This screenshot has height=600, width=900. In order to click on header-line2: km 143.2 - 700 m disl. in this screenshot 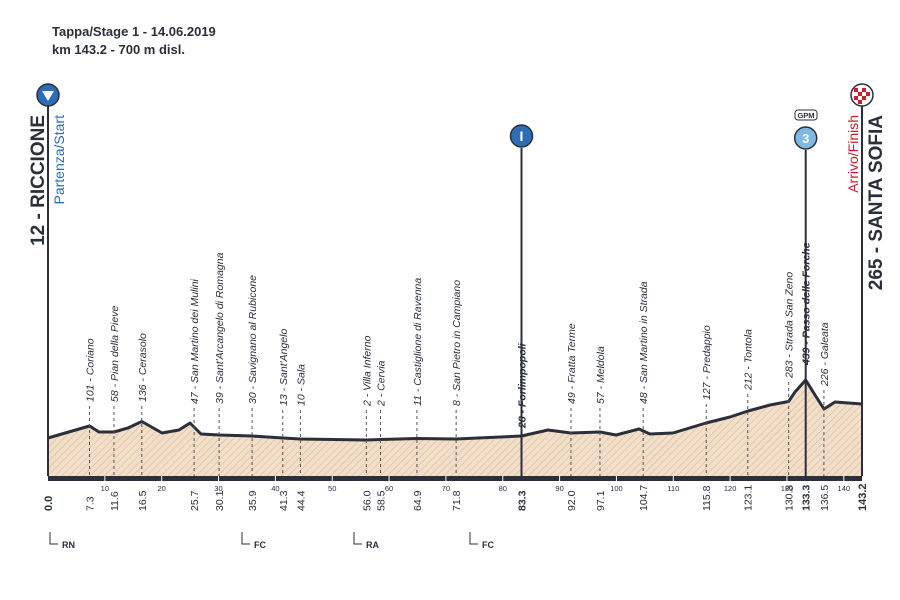, I will do `click(118, 49)`.